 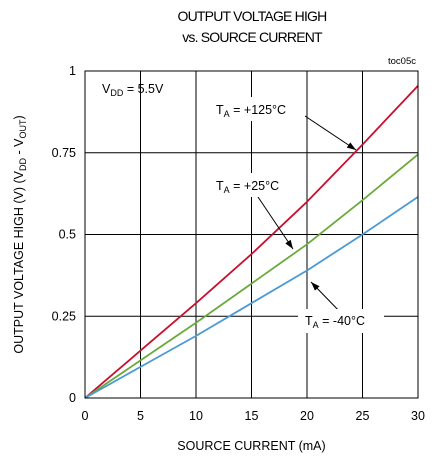 I want to click on y-axis-label-sub-out: OUT, so click(x=23, y=129).